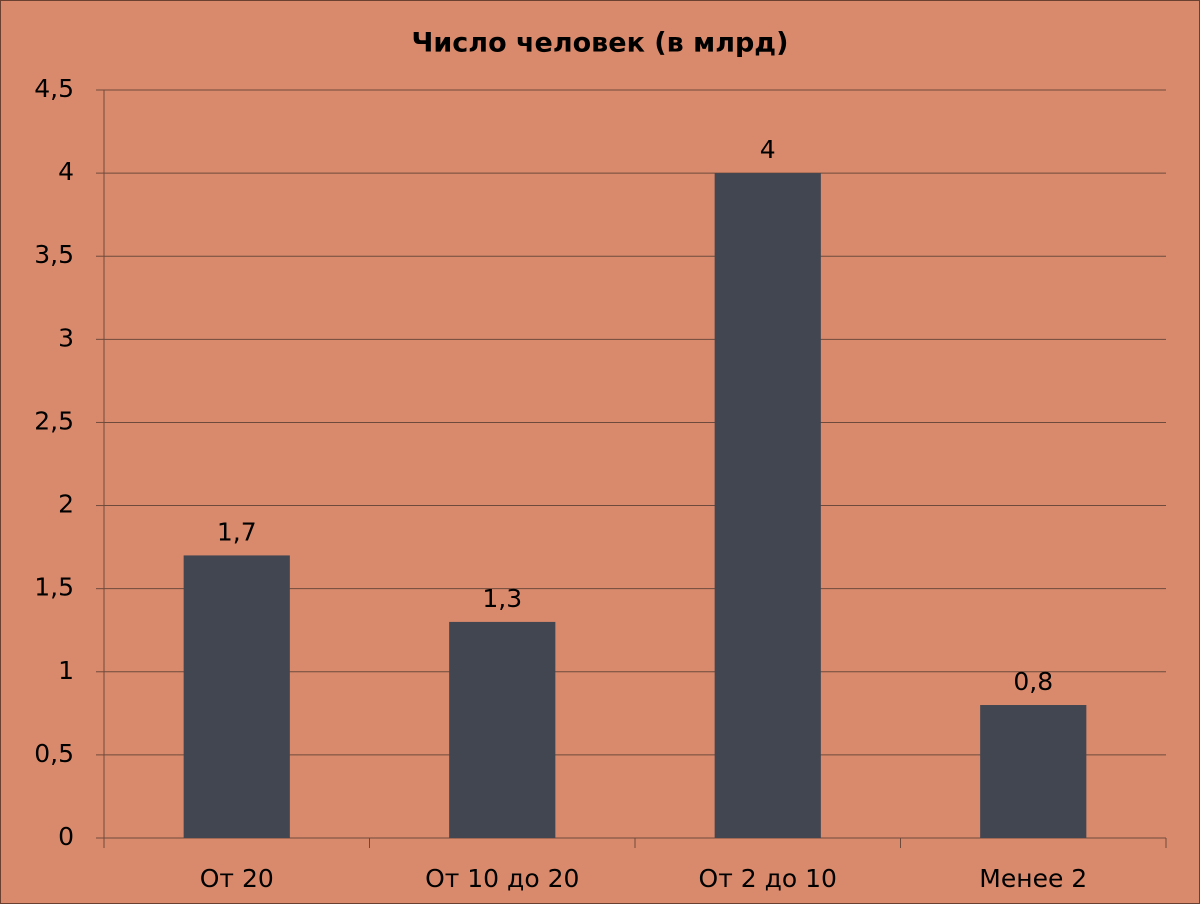  Describe the element at coordinates (54, 753) in the screenshot. I see `y-tick-label: 0,5` at that location.